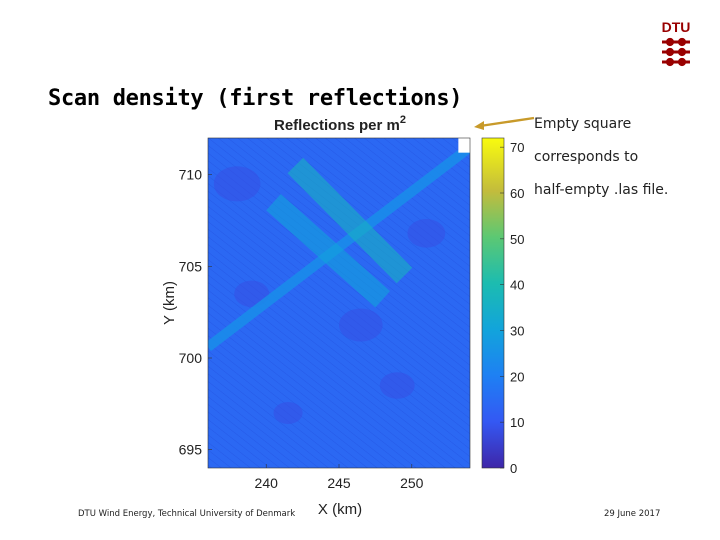  Describe the element at coordinates (517, 422) in the screenshot. I see `colorbar-tick-label: 10` at that location.